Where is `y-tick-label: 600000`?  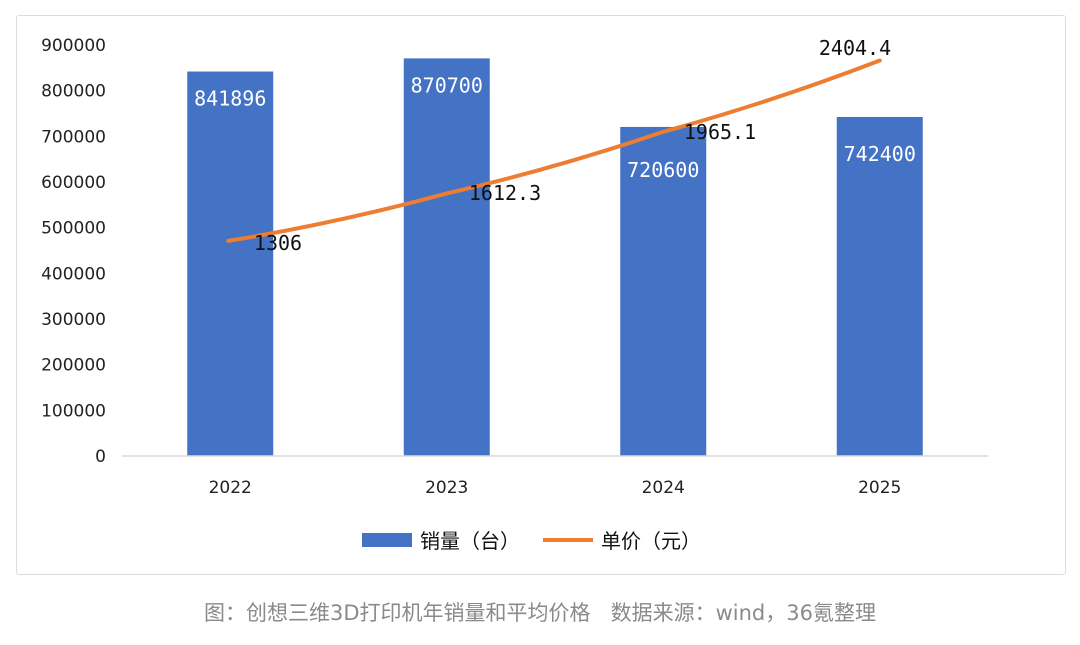 y-tick-label: 600000 is located at coordinates (73, 183).